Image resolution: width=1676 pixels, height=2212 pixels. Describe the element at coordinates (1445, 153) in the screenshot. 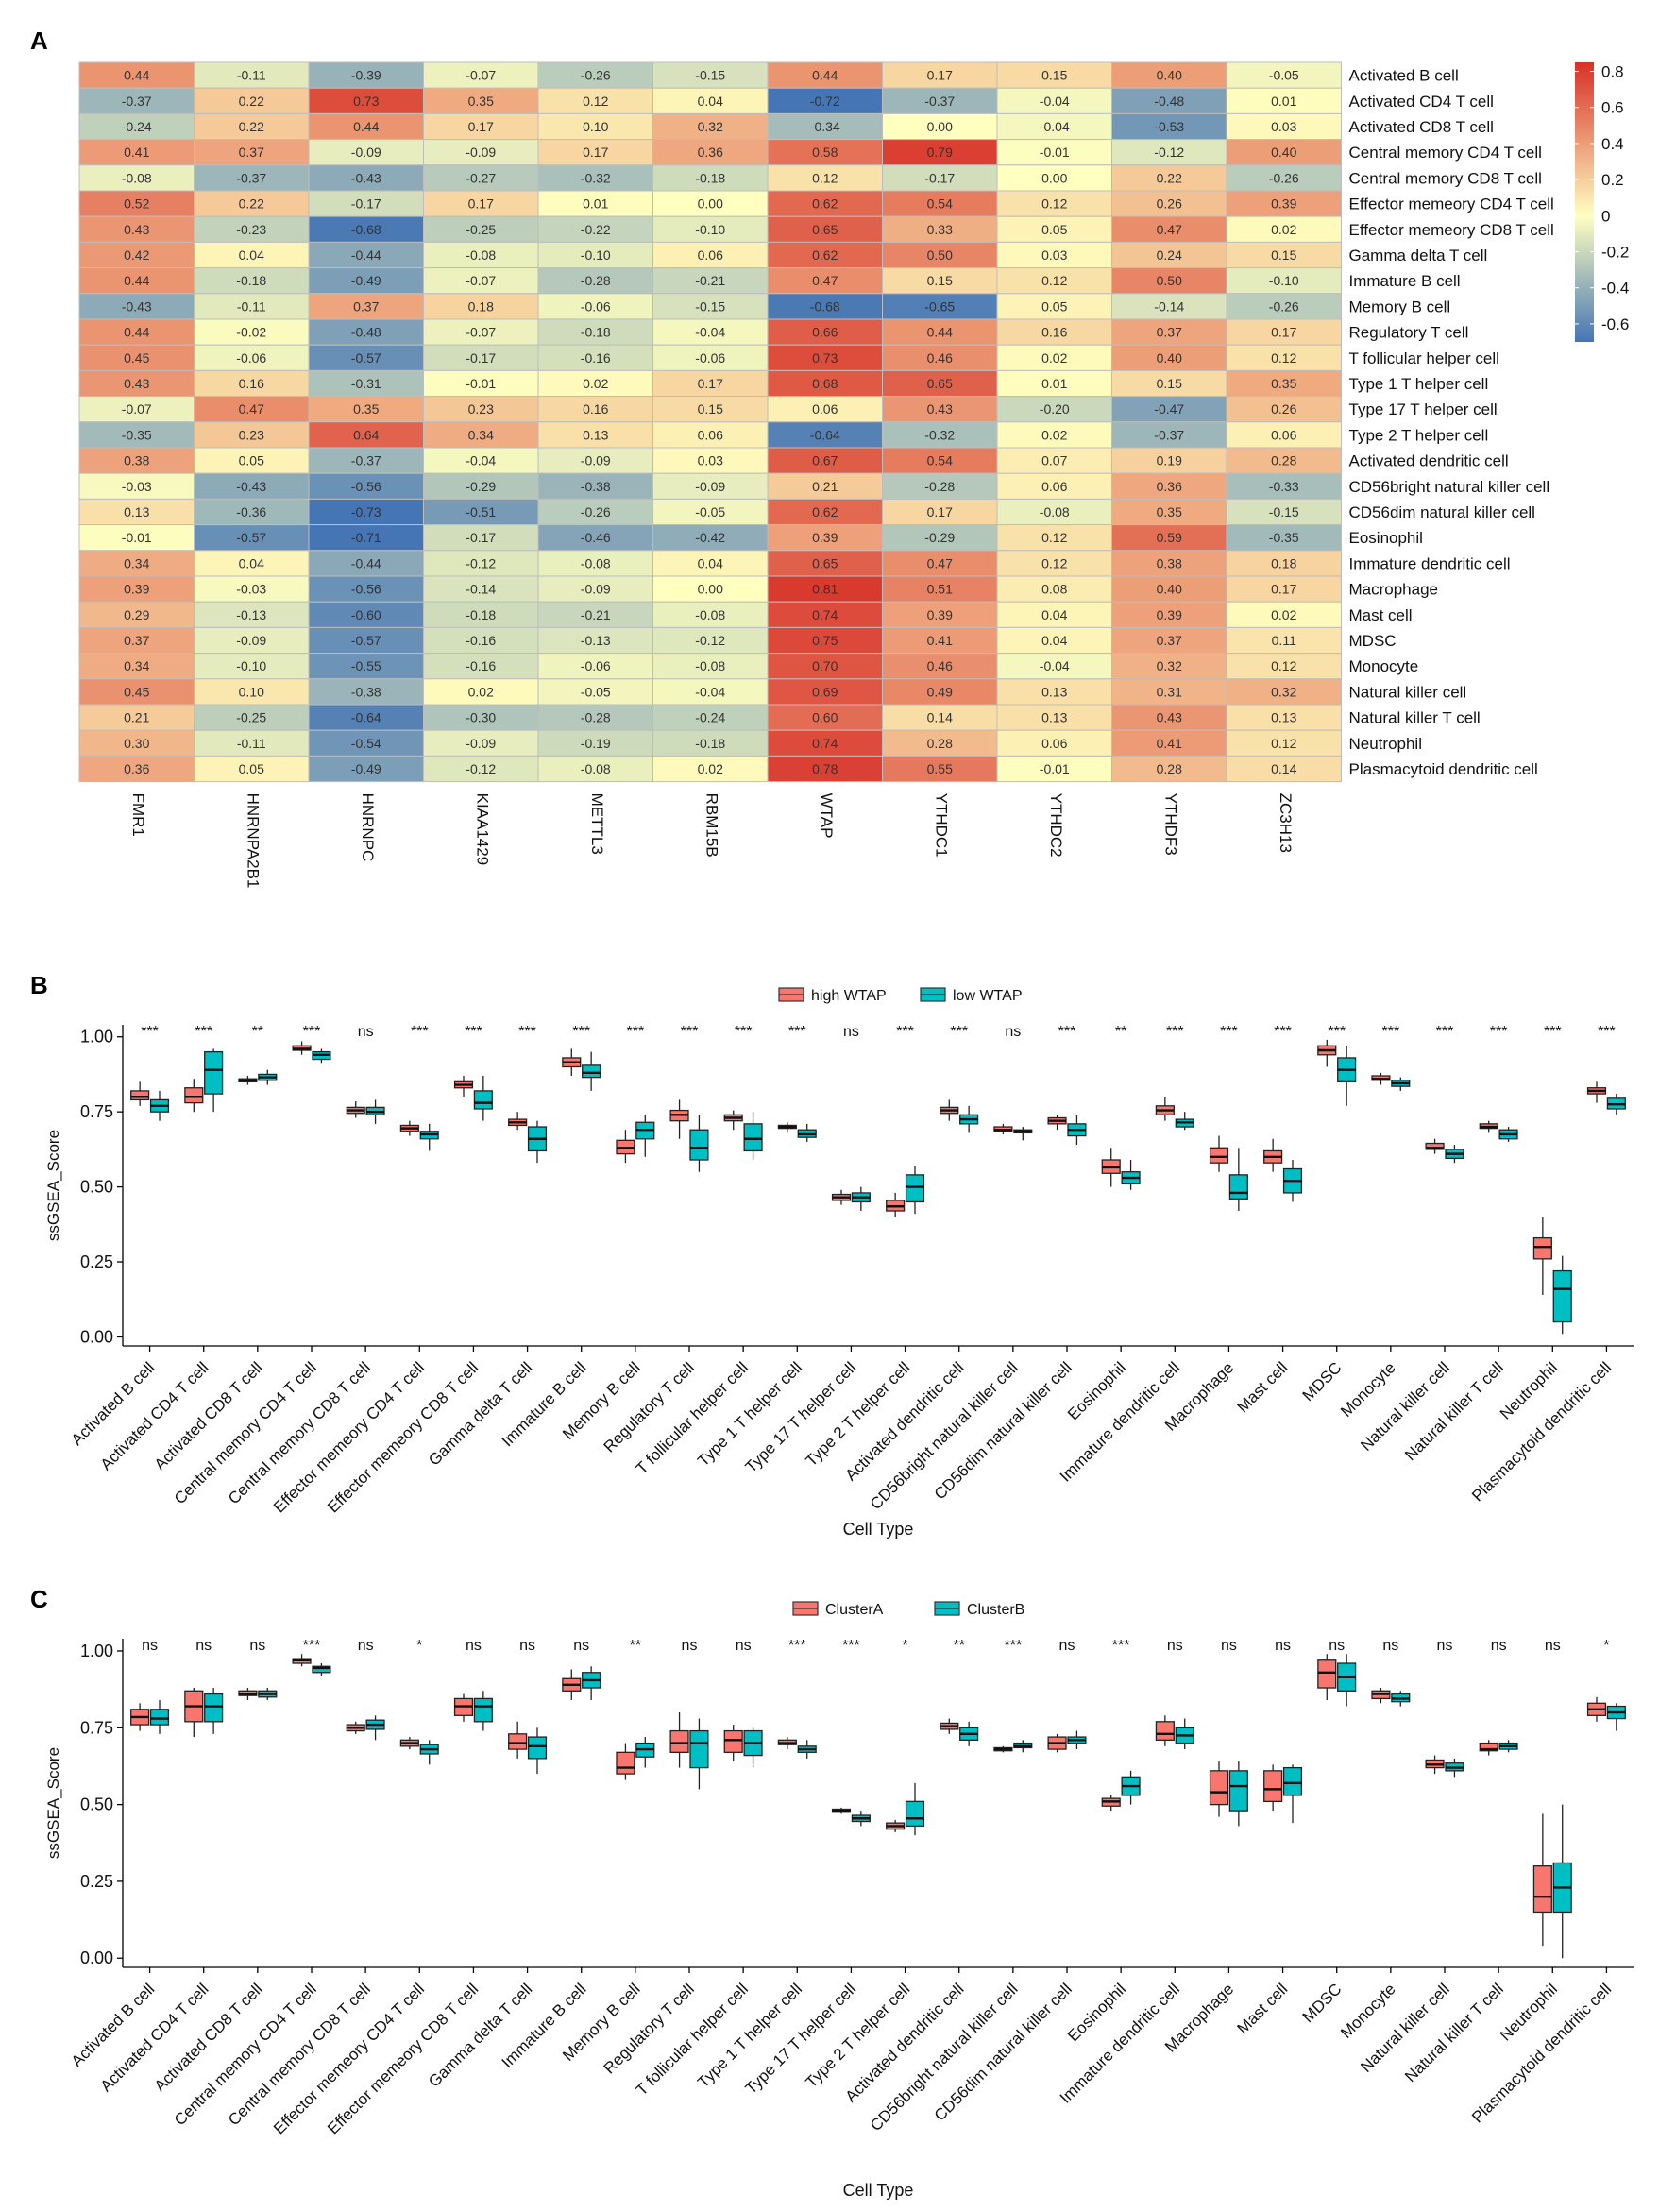

I see `heatmap-row-label: Central memory CD4 T cell` at that location.